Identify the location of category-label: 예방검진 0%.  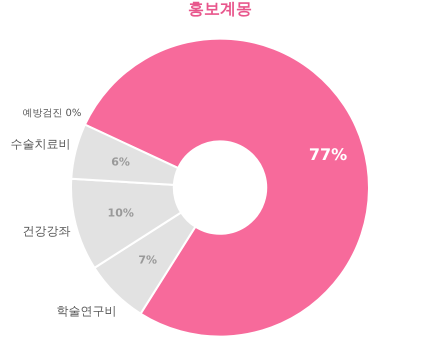
(52, 114).